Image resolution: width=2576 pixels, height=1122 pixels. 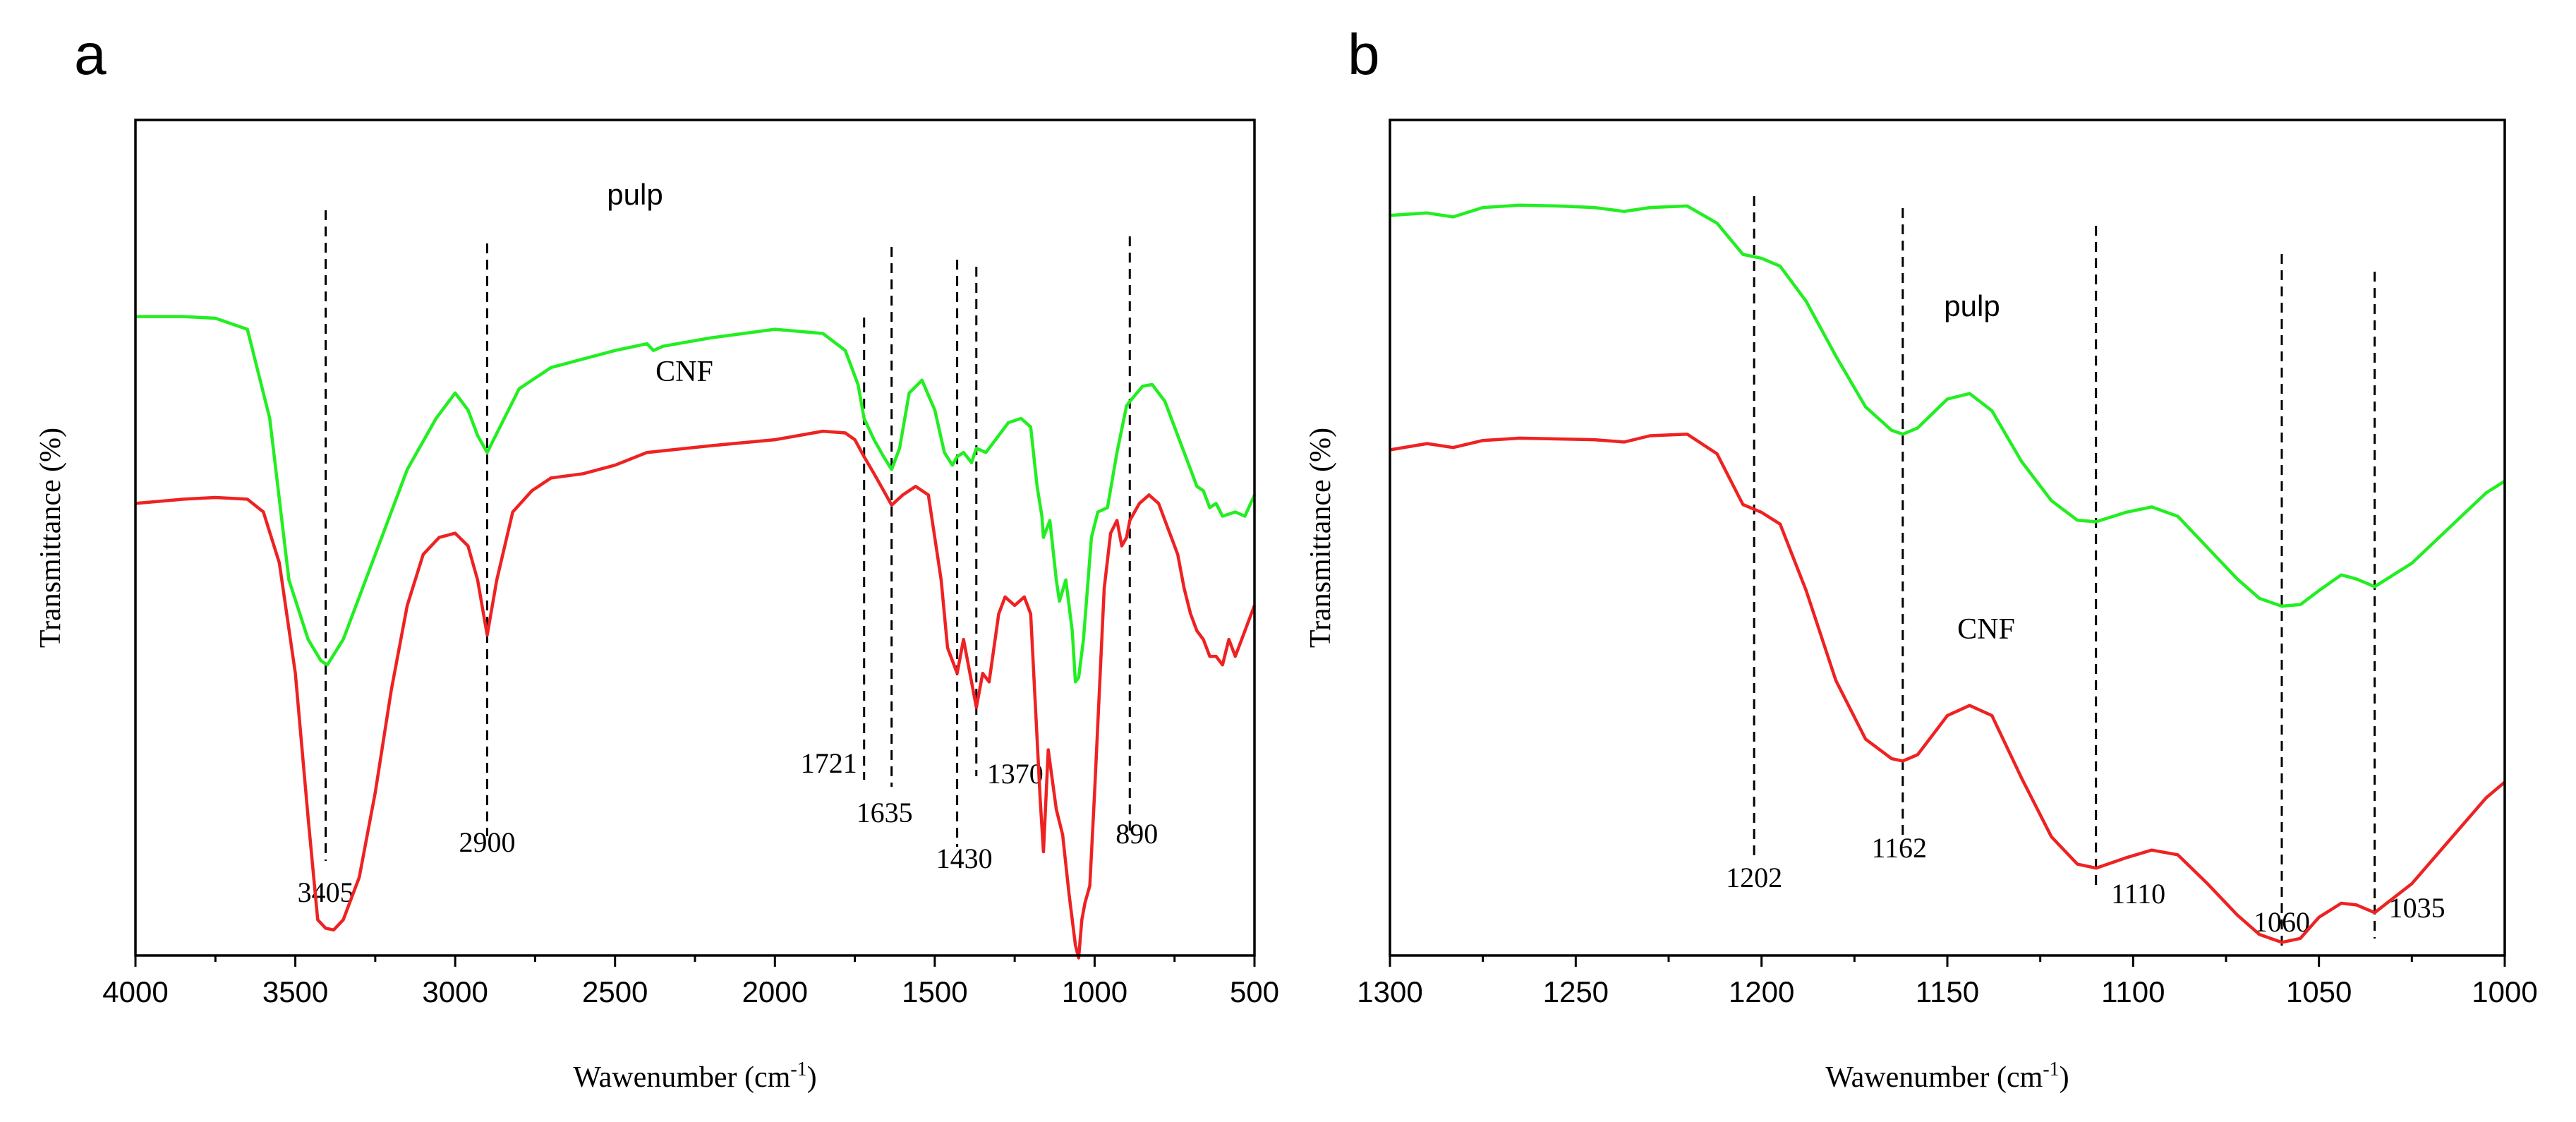 What do you see at coordinates (1016, 774) in the screenshot?
I see `peak-label: 1370` at bounding box center [1016, 774].